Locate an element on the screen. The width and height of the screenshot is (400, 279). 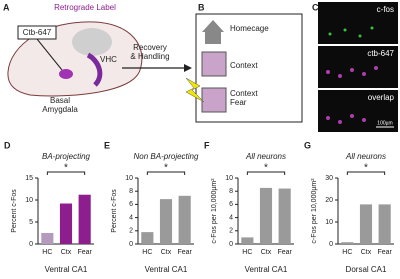
shock-icon is located at coordinates (195, 90).